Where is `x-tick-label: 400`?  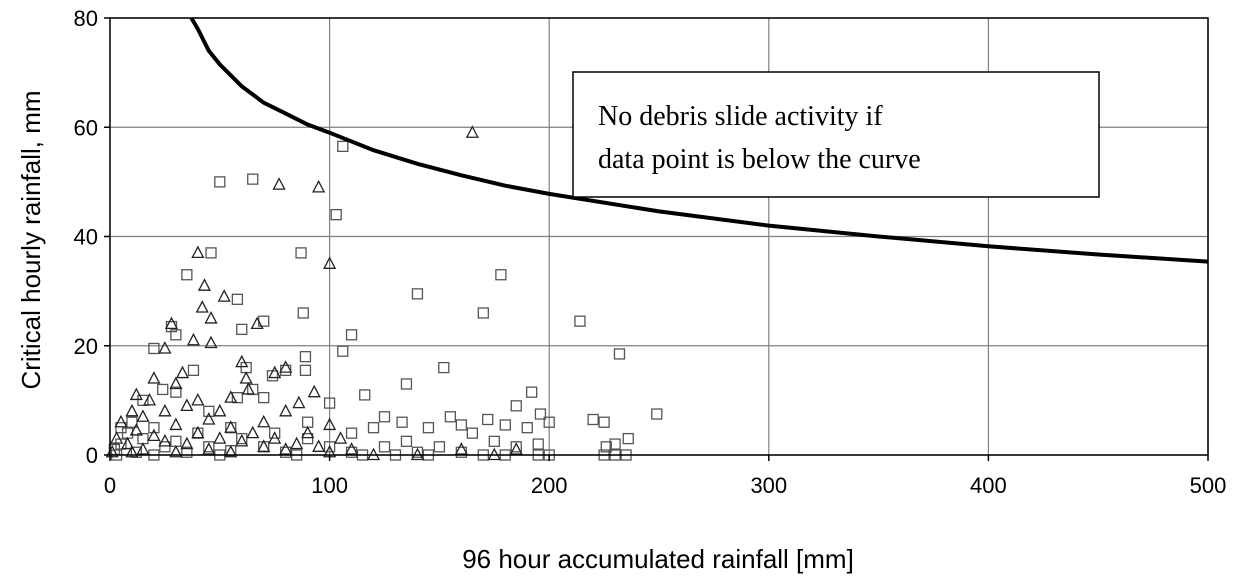
x-tick-label: 400 is located at coordinates (988, 485).